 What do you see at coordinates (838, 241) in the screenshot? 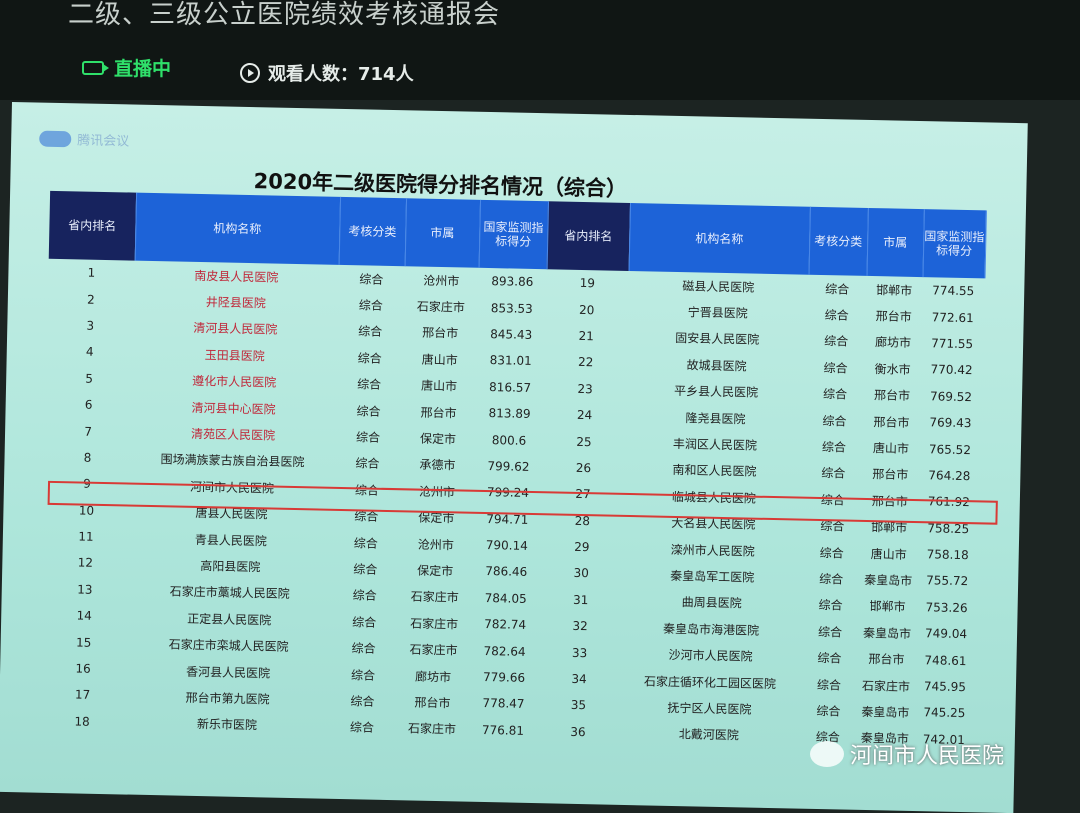
I see `header-category: 考核分类` at bounding box center [838, 241].